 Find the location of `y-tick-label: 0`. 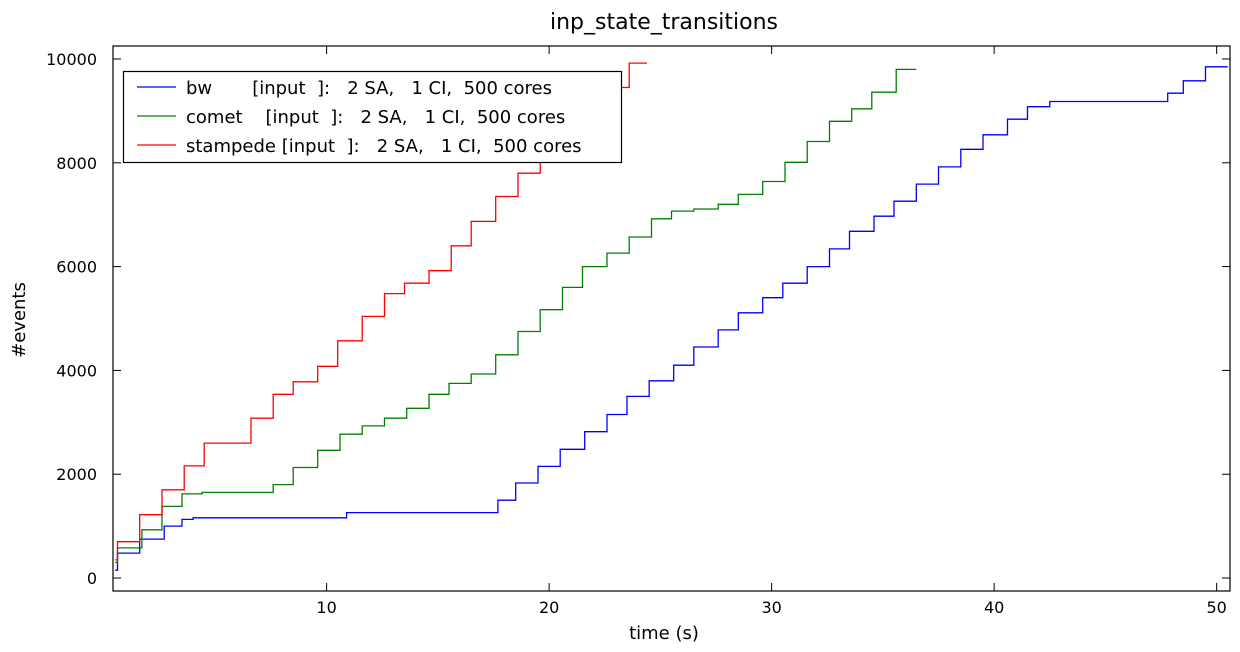

y-tick-label: 0 is located at coordinates (92, 578).